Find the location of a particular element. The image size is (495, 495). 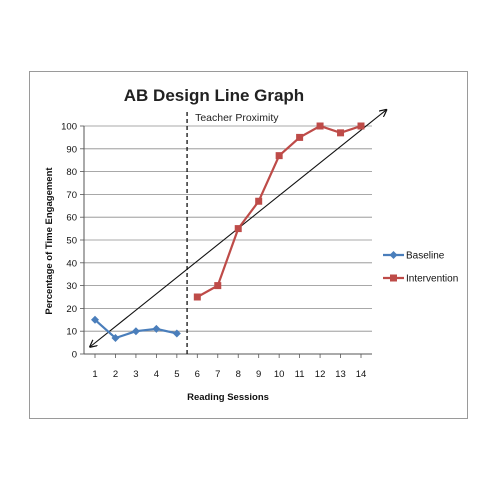

y-tick-label: 90 is located at coordinates (71, 149).